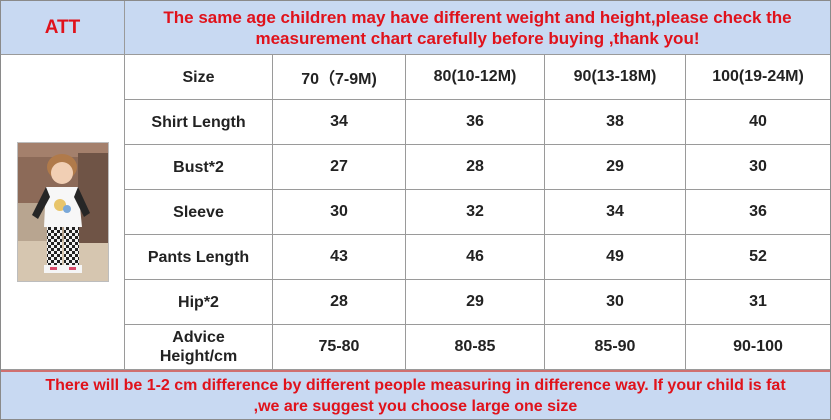 The height and width of the screenshot is (420, 831). I want to click on table-cell: 75-80, so click(339, 347).